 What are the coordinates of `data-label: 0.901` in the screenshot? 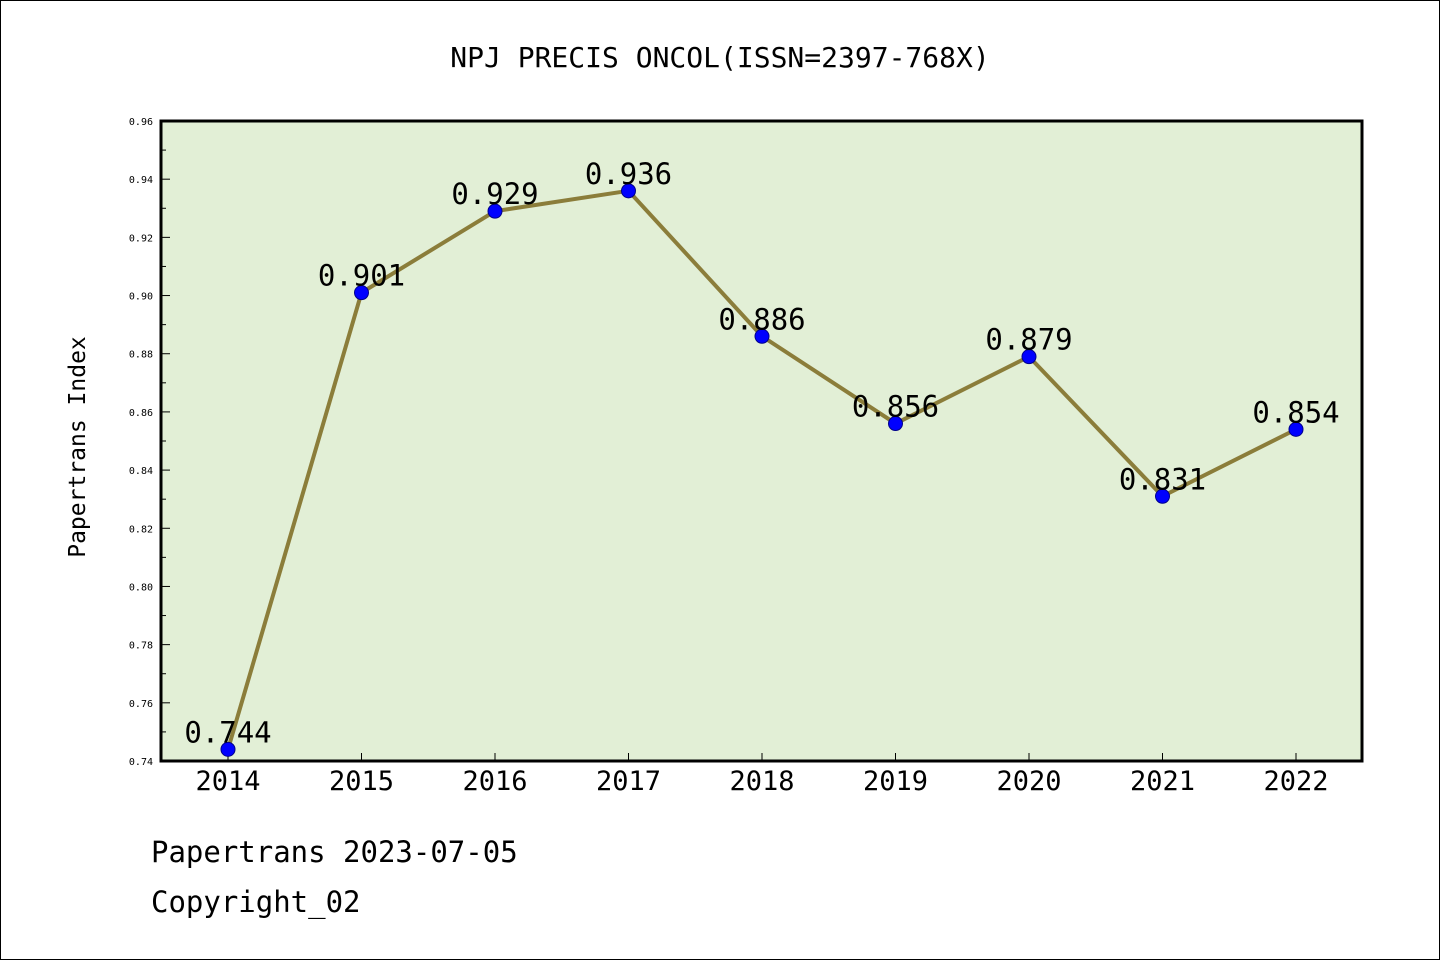 It's located at (361, 276).